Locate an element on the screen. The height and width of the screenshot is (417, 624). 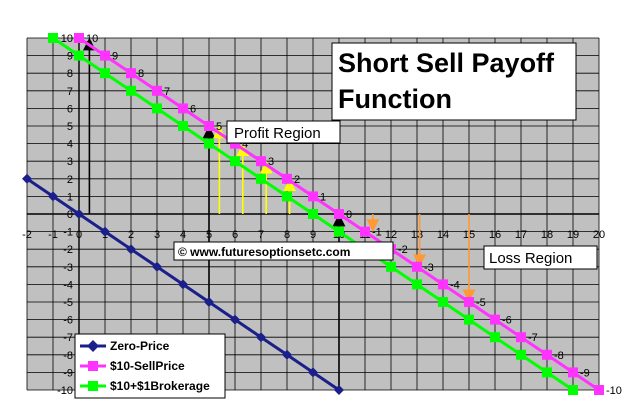
y-tick-label: 3 is located at coordinates (70, 162).